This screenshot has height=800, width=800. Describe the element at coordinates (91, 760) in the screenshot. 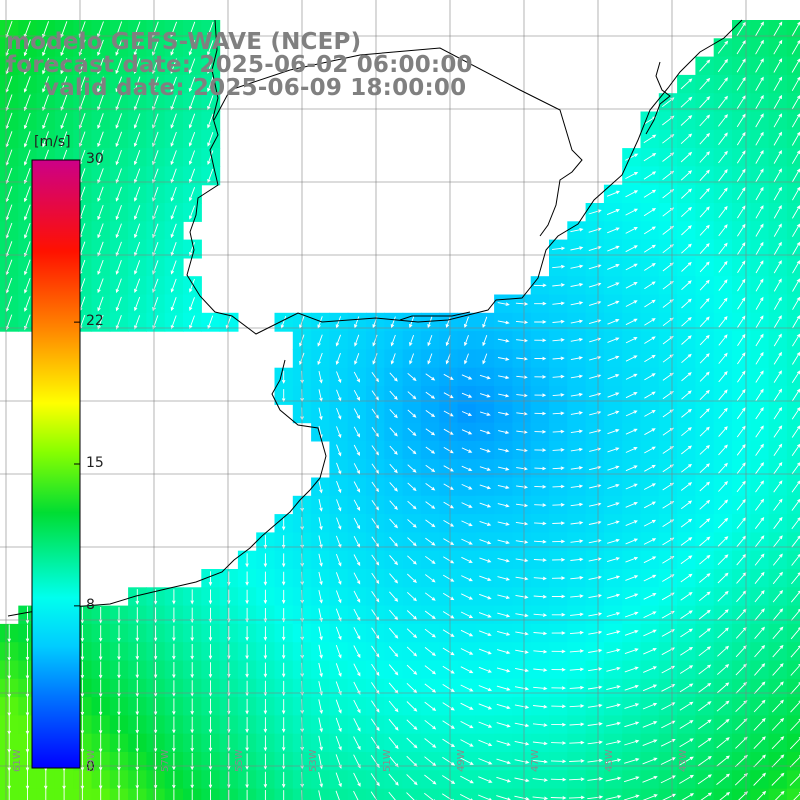

I see `longitude-label: 59W` at that location.